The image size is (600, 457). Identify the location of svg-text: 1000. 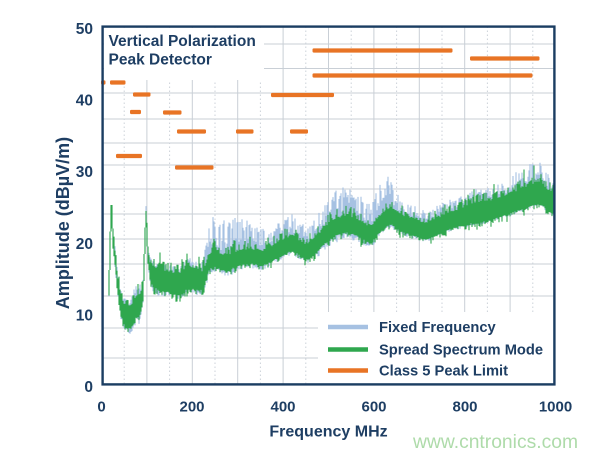
(555, 407).